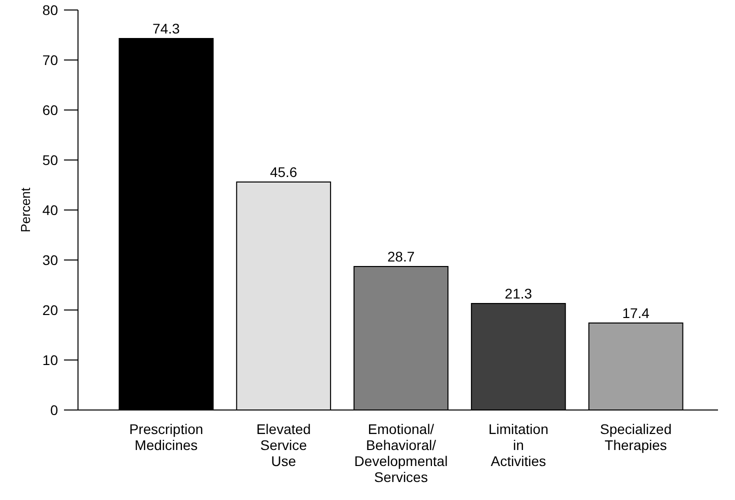 Image resolution: width=735 pixels, height=500 pixels. Describe the element at coordinates (166, 437) in the screenshot. I see `x-tick-label: Prescription Medicines` at that location.